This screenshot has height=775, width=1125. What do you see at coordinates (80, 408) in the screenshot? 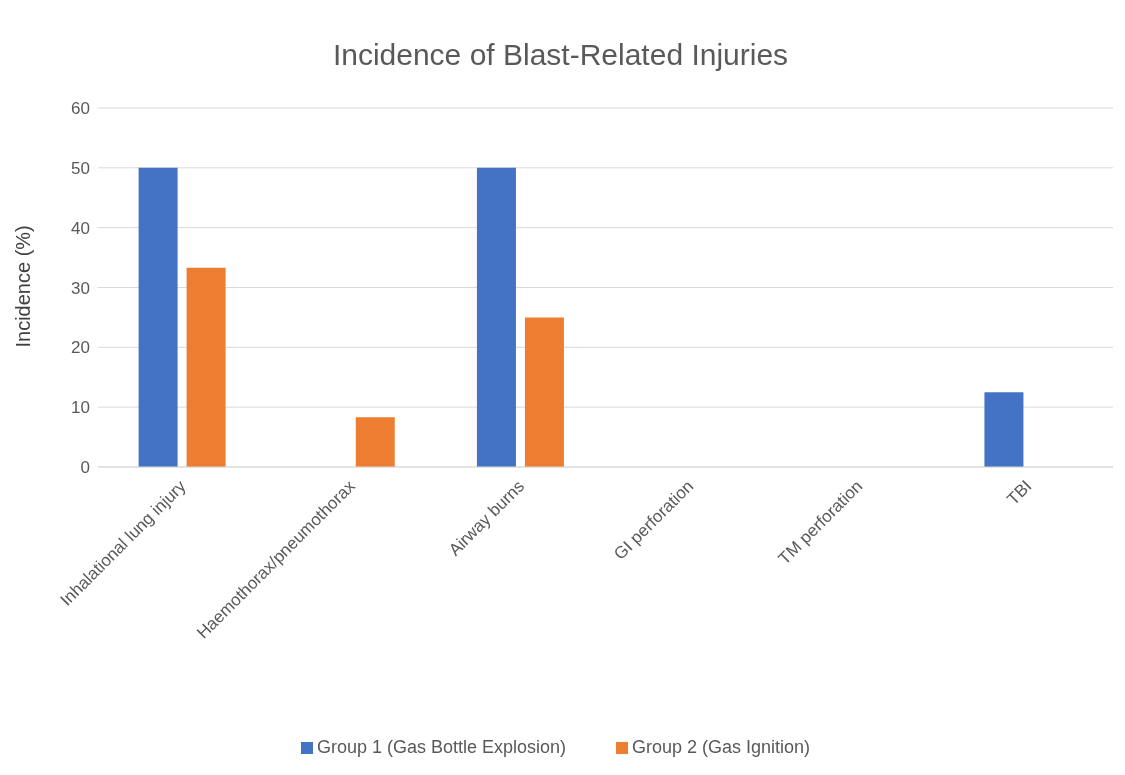
I see `y-tick-label: 10` at bounding box center [80, 408].